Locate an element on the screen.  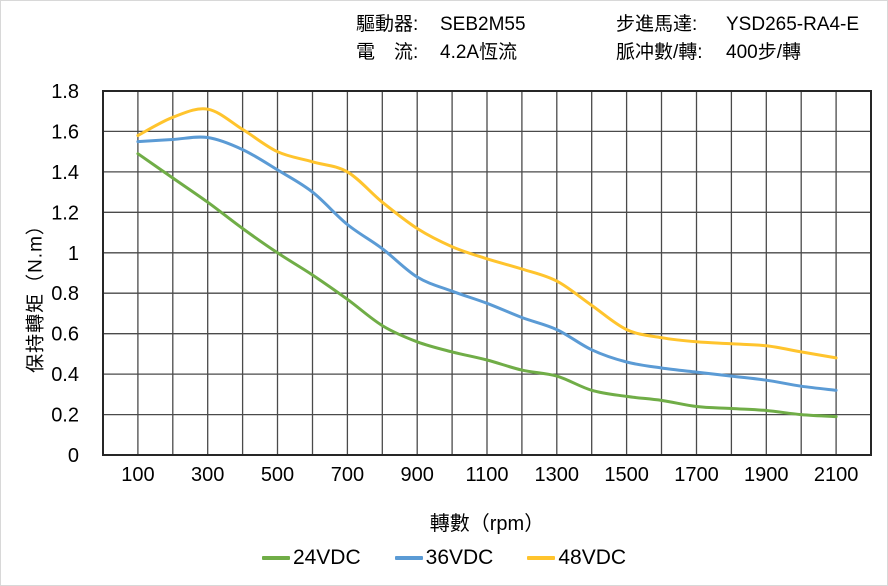
x-axis-title: 轉數（rpm） is located at coordinates (487, 524).